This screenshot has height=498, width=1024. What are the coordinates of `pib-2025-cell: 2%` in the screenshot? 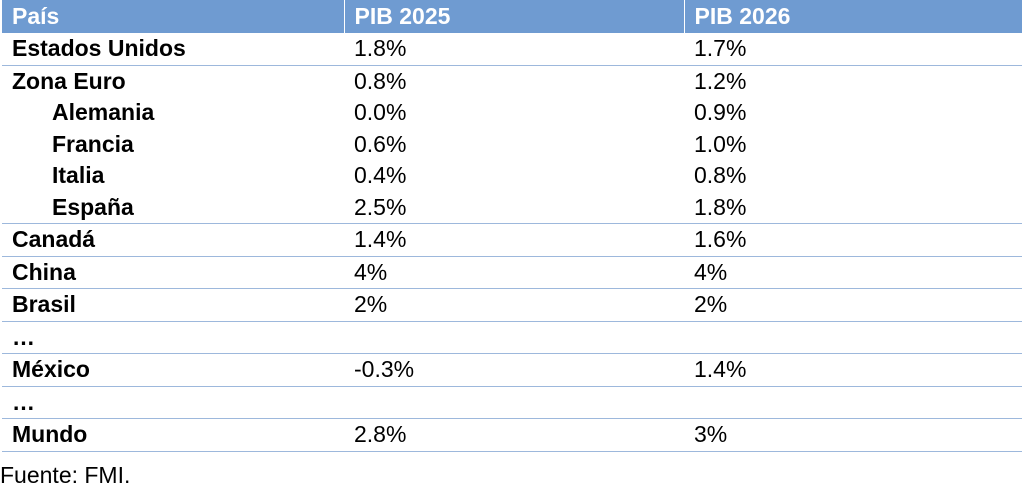 It's located at (514, 305).